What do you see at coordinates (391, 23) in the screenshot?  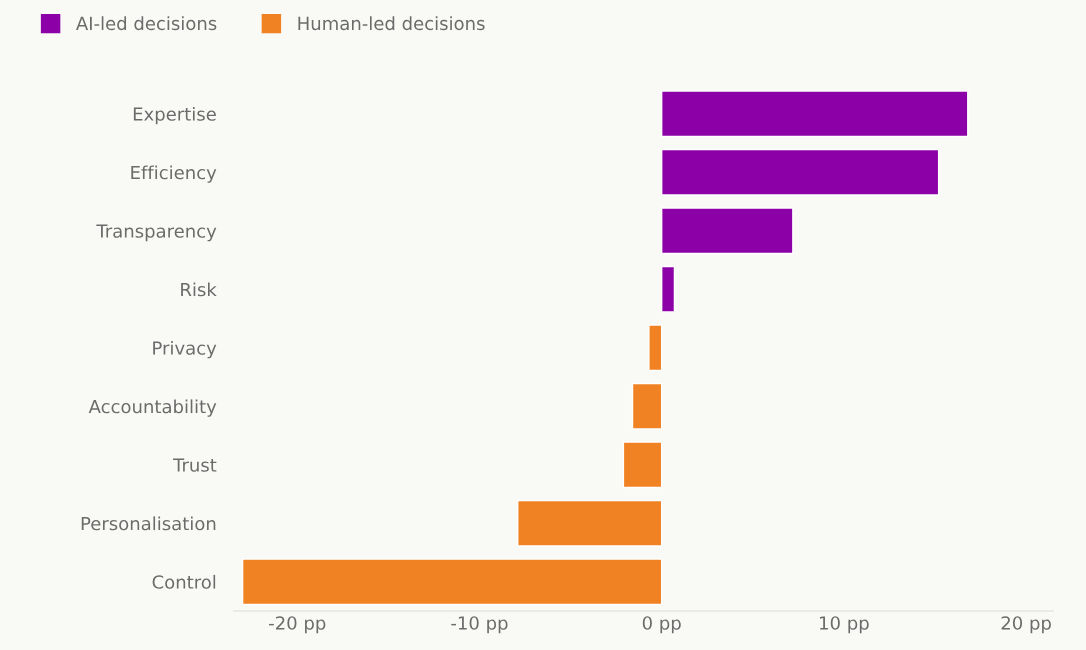 I see `legend-label: Human-led decisions` at bounding box center [391, 23].